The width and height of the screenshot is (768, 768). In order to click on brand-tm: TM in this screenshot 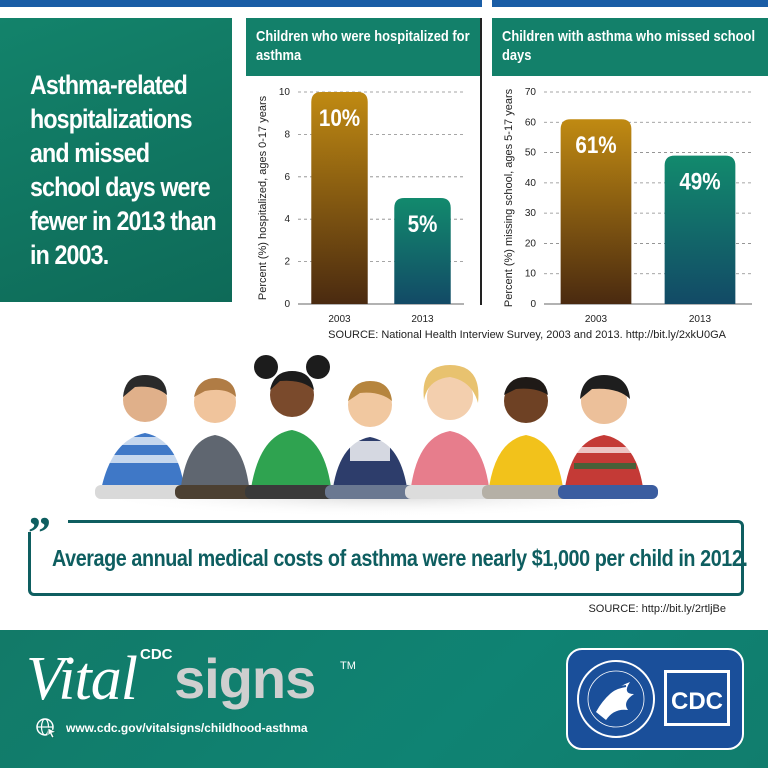, I will do `click(348, 666)`.